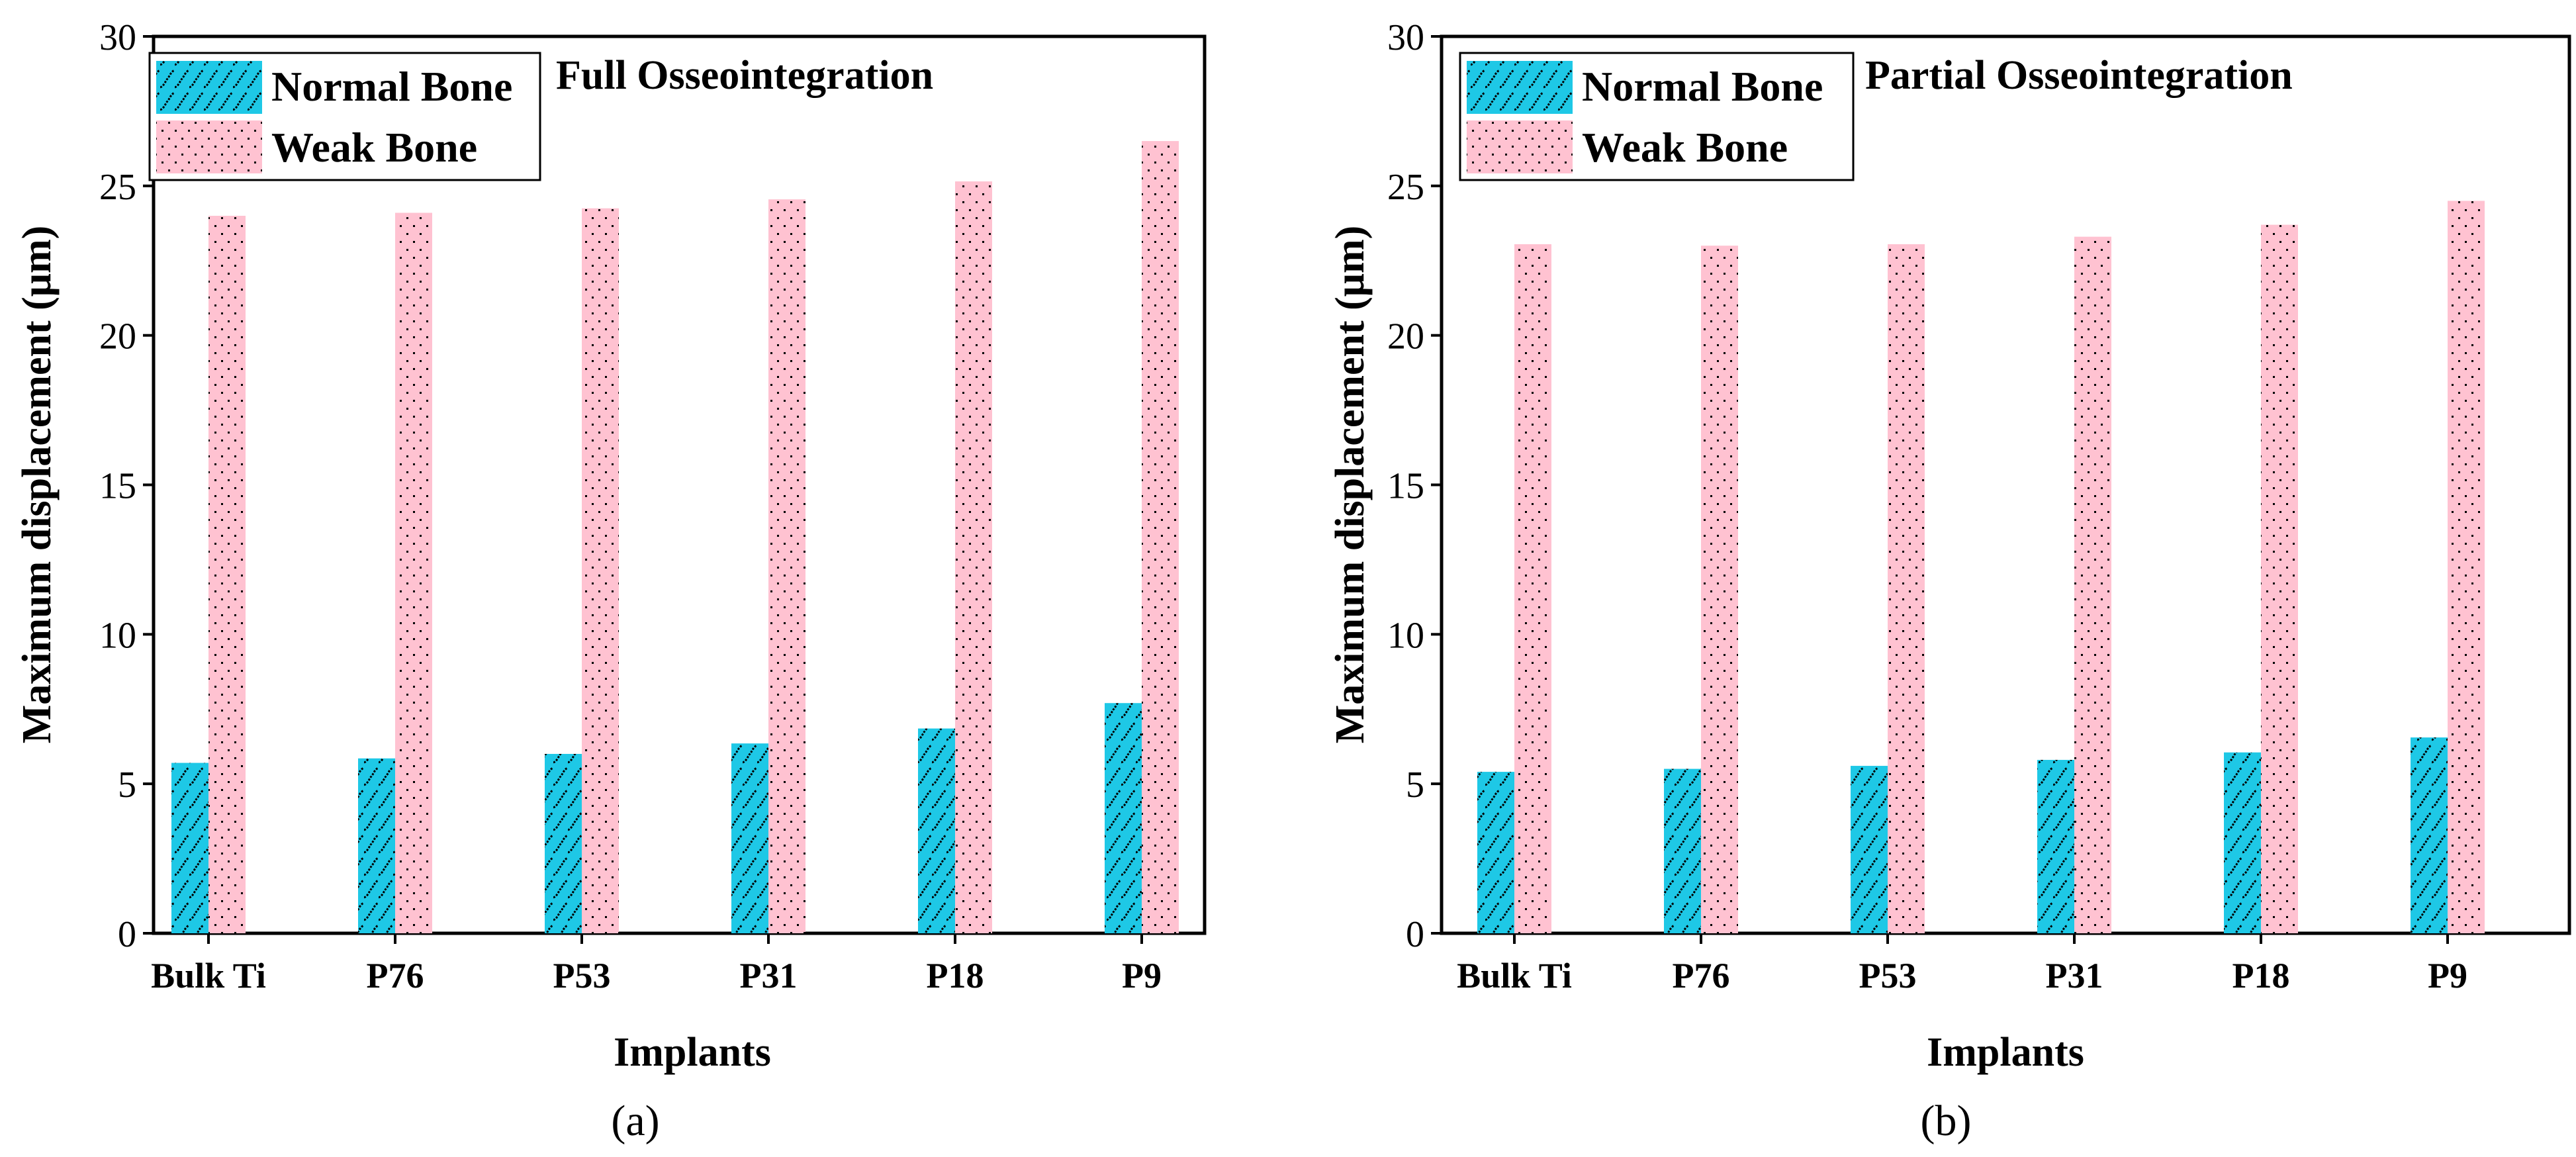 The width and height of the screenshot is (2576, 1157). Describe the element at coordinates (635, 1121) in the screenshot. I see `panel-label-a: (a)` at that location.